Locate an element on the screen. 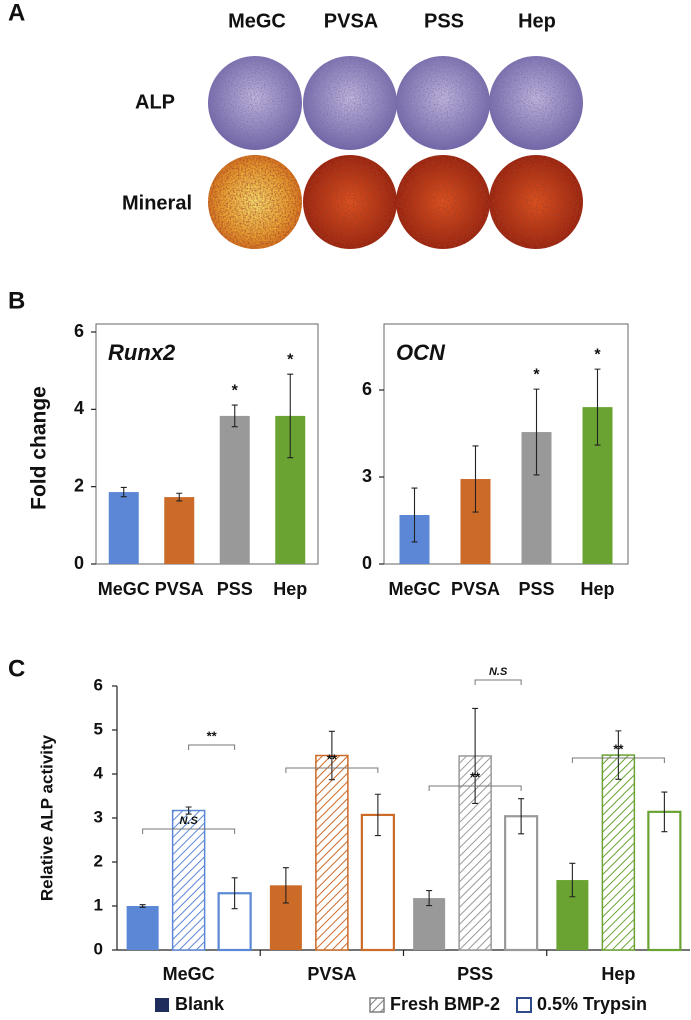  y-tick-label: 1 is located at coordinates (98, 904).